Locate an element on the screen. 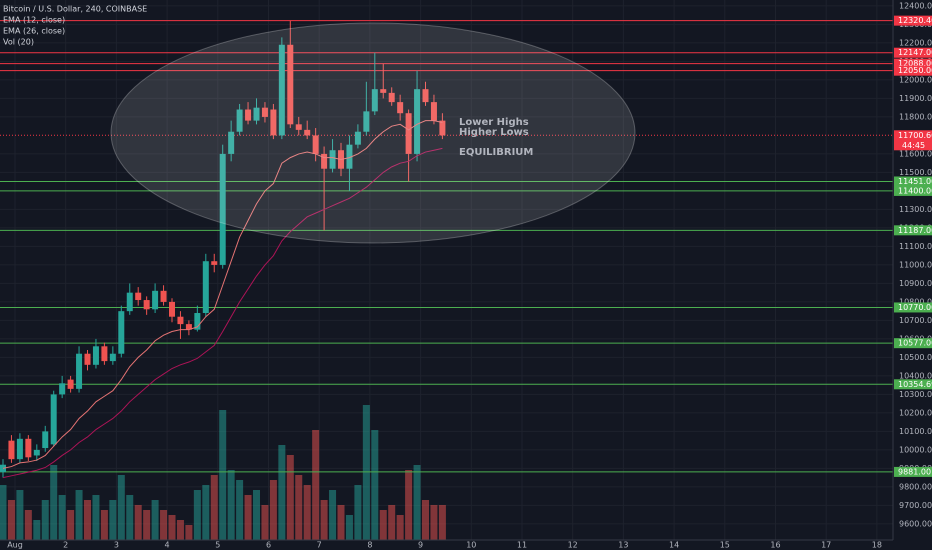 The width and height of the screenshot is (932, 550). y-tick-label: 11600.00 is located at coordinates (915, 153).